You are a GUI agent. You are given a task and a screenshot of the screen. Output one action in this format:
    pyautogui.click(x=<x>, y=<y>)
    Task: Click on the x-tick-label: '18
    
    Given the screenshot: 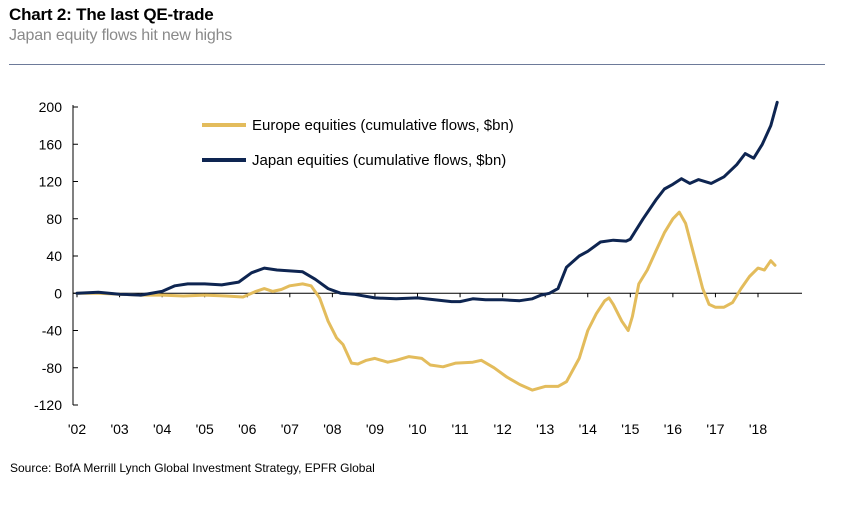 What is the action you would take?
    pyautogui.click(x=758, y=429)
    